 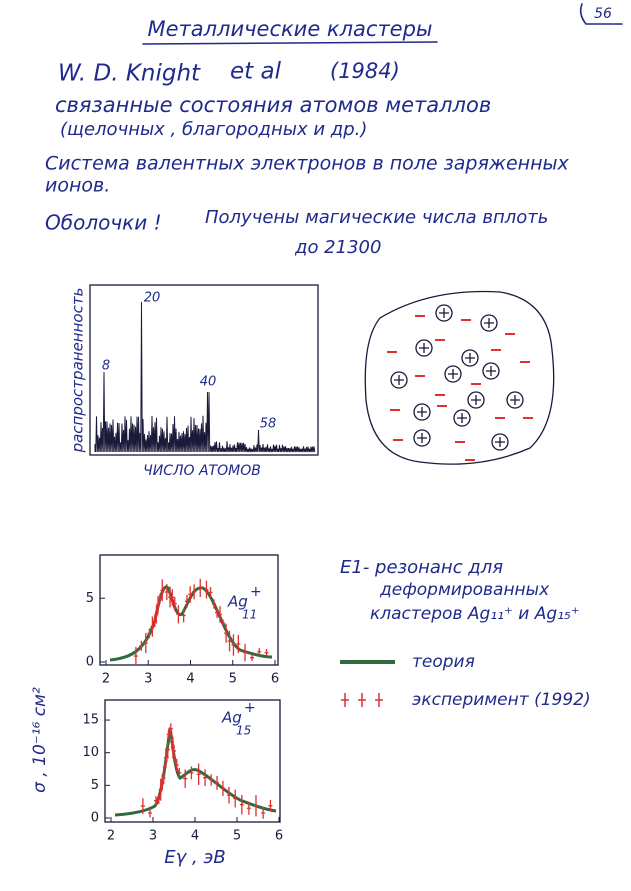 I want to click on text-line: связанные состояния атомов металлов, so click(x=273, y=105).